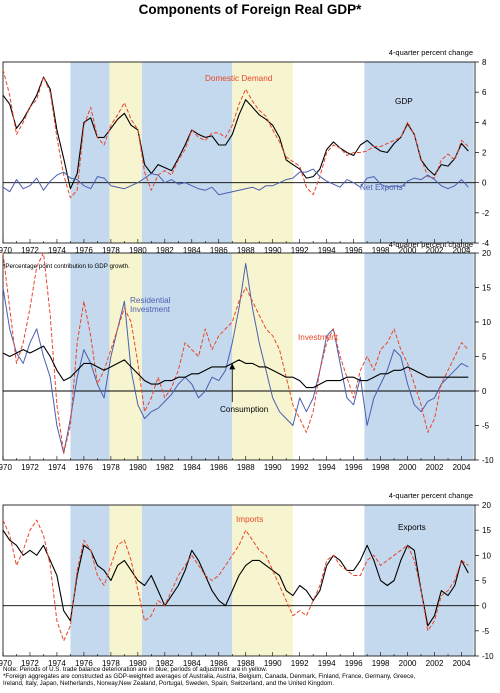 Image resolution: width=500 pixels, height=693 pixels. What do you see at coordinates (404, 101) in the screenshot?
I see `series-label-gdp: GDP` at bounding box center [404, 101].